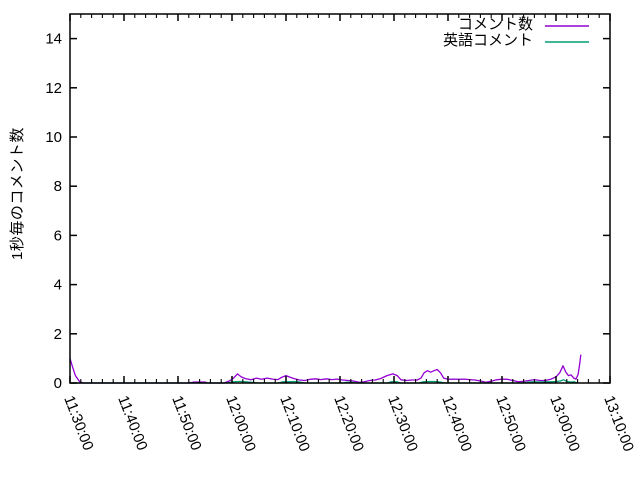 This screenshot has width=640, height=480. What do you see at coordinates (495, 24) in the screenshot?
I see `legend-label-comments: コメント数` at bounding box center [495, 24].